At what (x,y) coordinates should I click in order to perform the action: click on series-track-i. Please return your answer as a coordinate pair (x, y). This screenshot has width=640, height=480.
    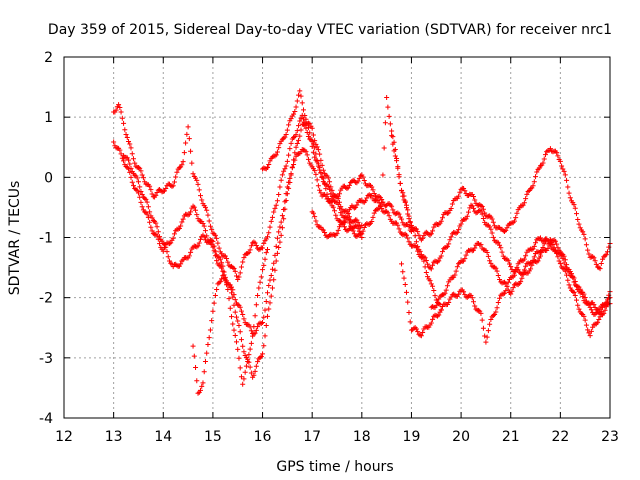
    Looking at the image, I should click on (520, 279).